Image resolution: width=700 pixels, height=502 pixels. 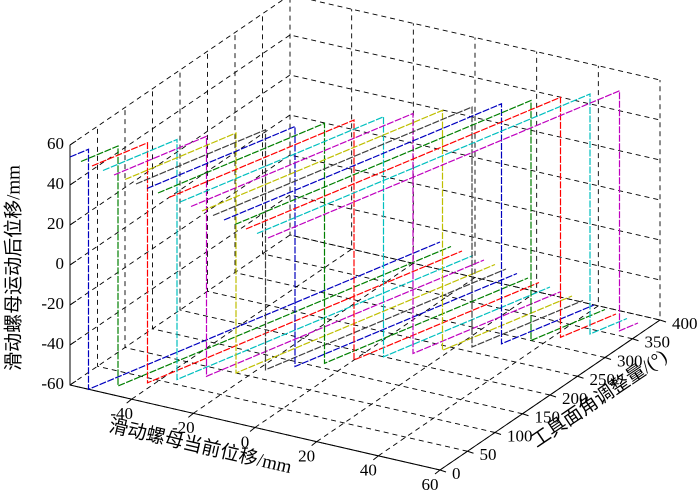 I want to click on x-axis-title: 滑动螺母当前位移/mm, so click(x=200, y=447).